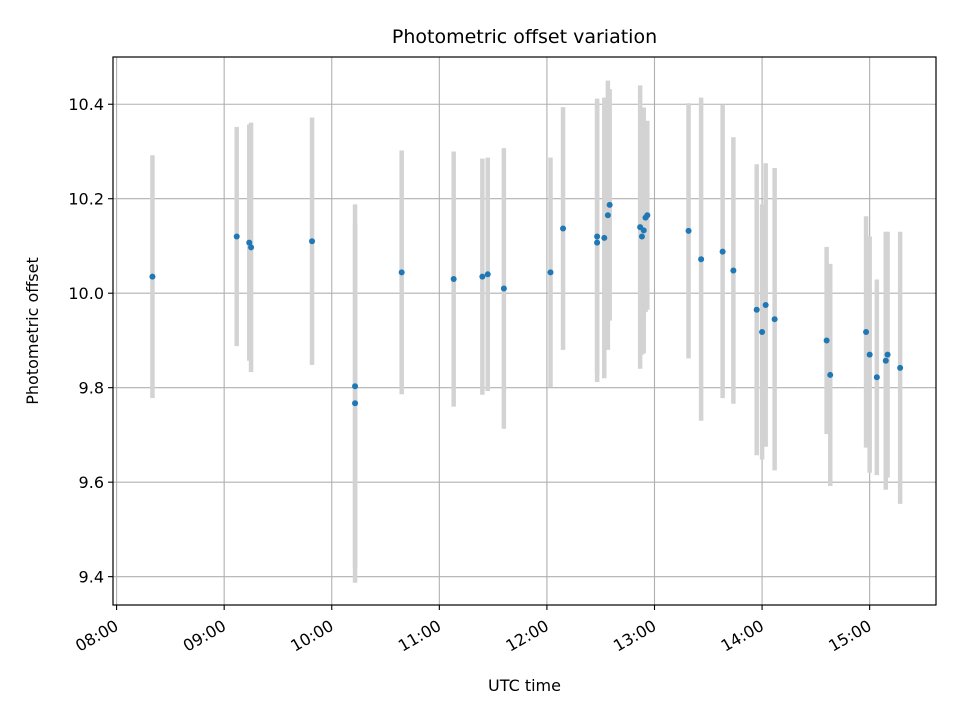  I want to click on x-tick-label: 11:00, so click(419, 636).